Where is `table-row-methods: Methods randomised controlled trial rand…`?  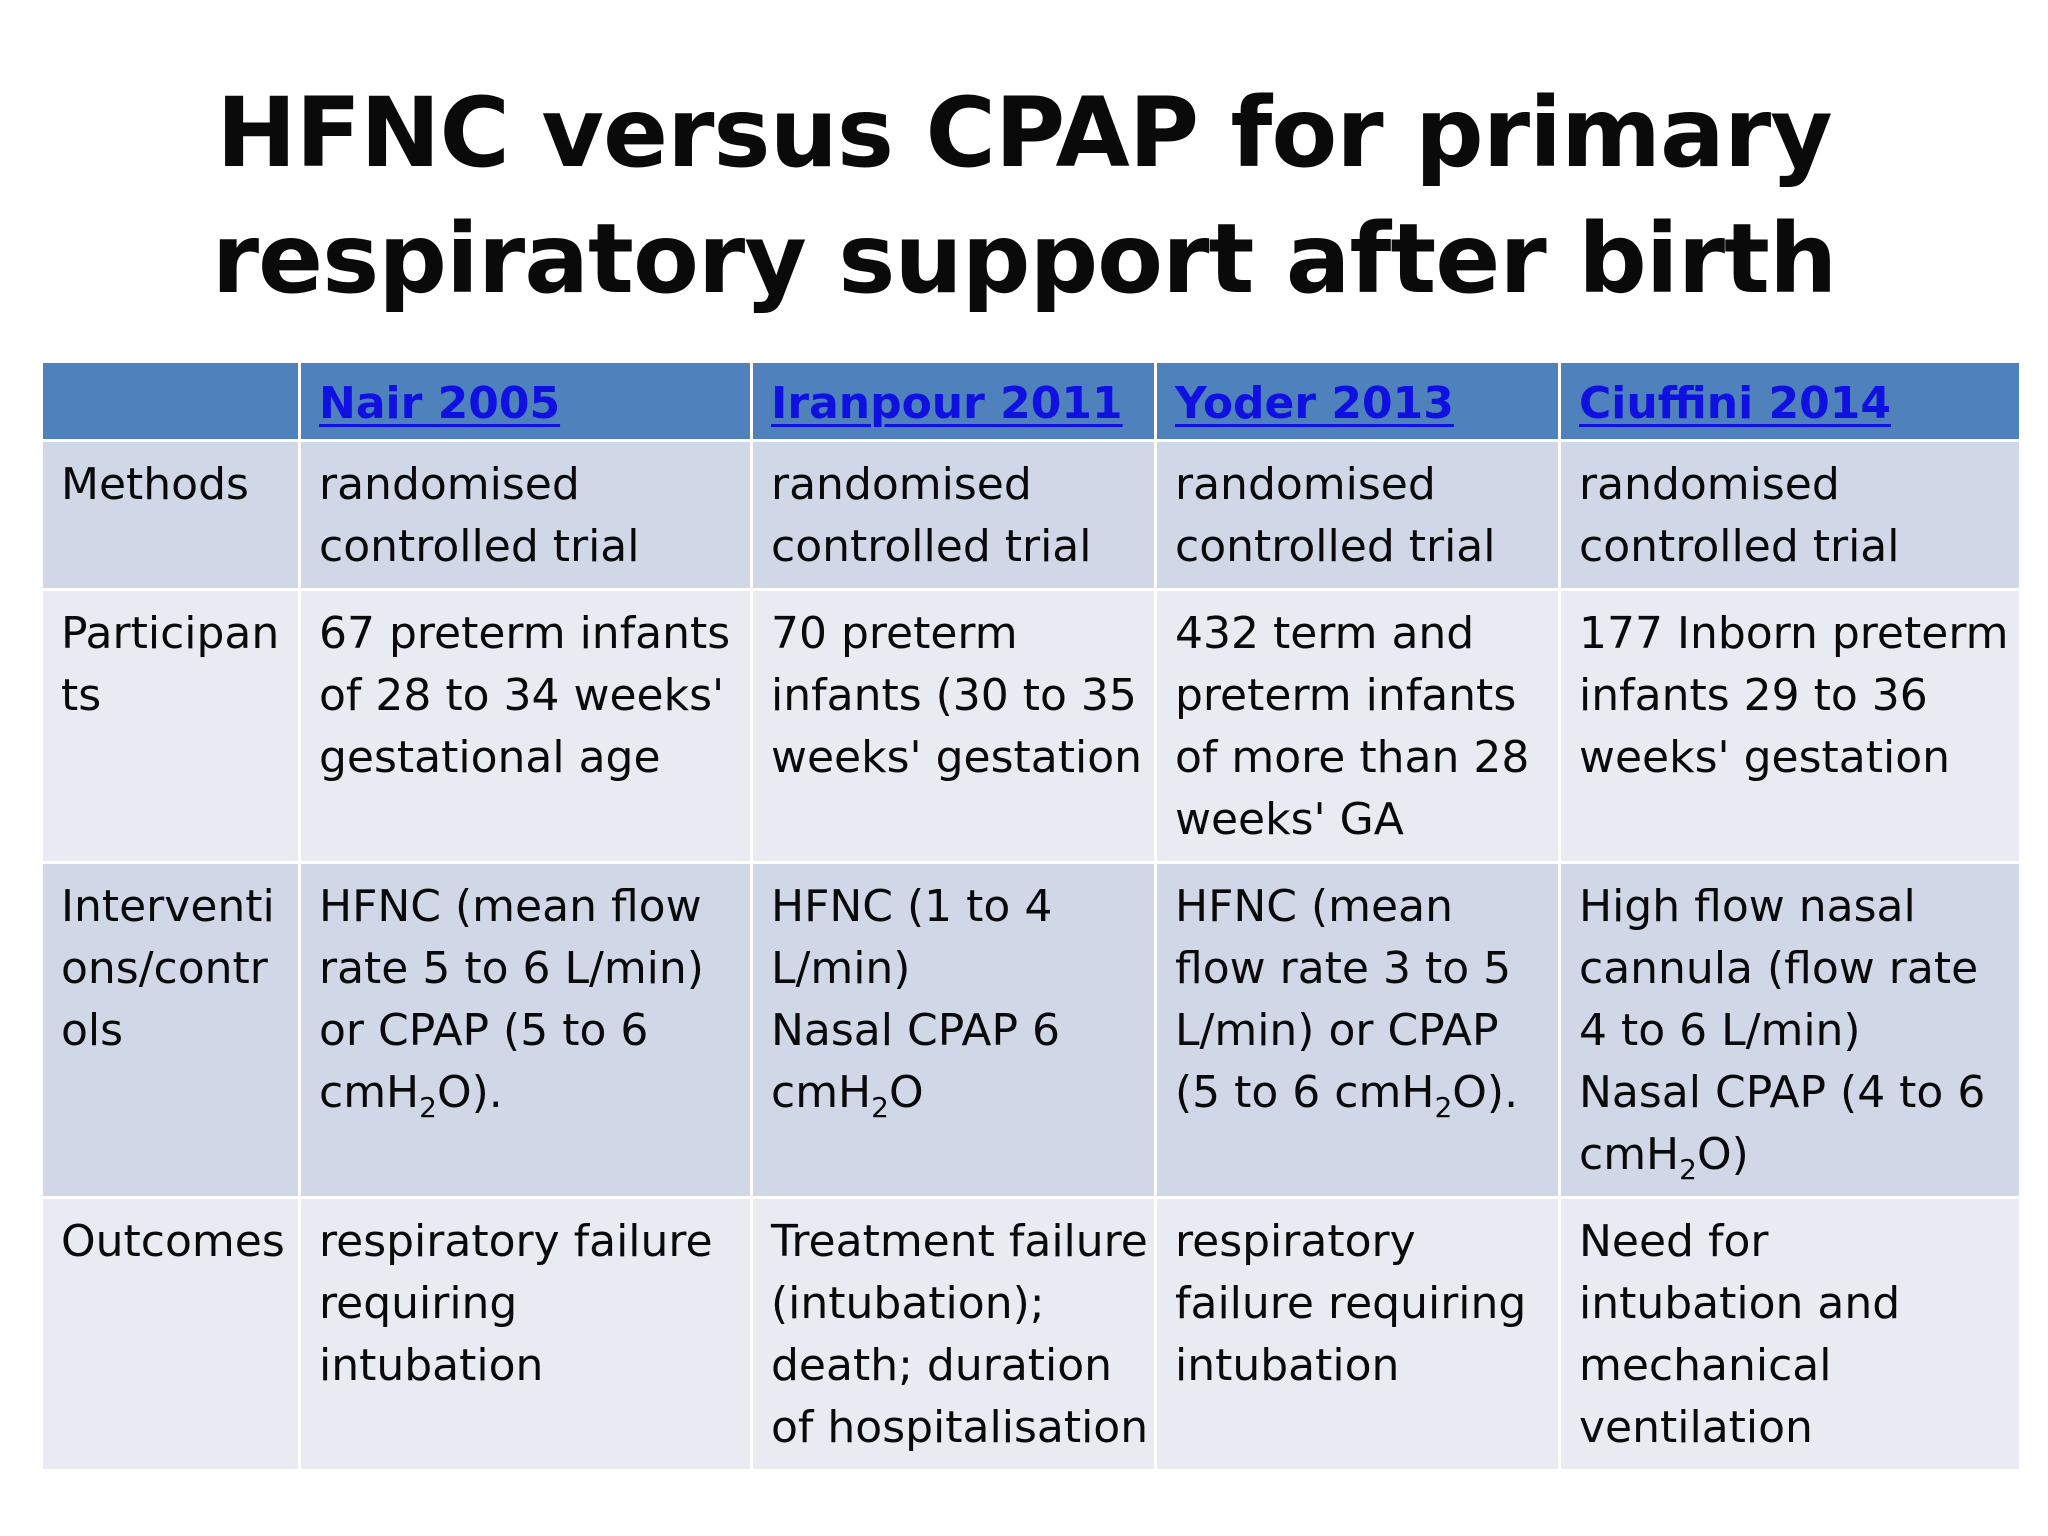 table-row-methods: Methods randomised controlled trial rand… is located at coordinates (1031, 515).